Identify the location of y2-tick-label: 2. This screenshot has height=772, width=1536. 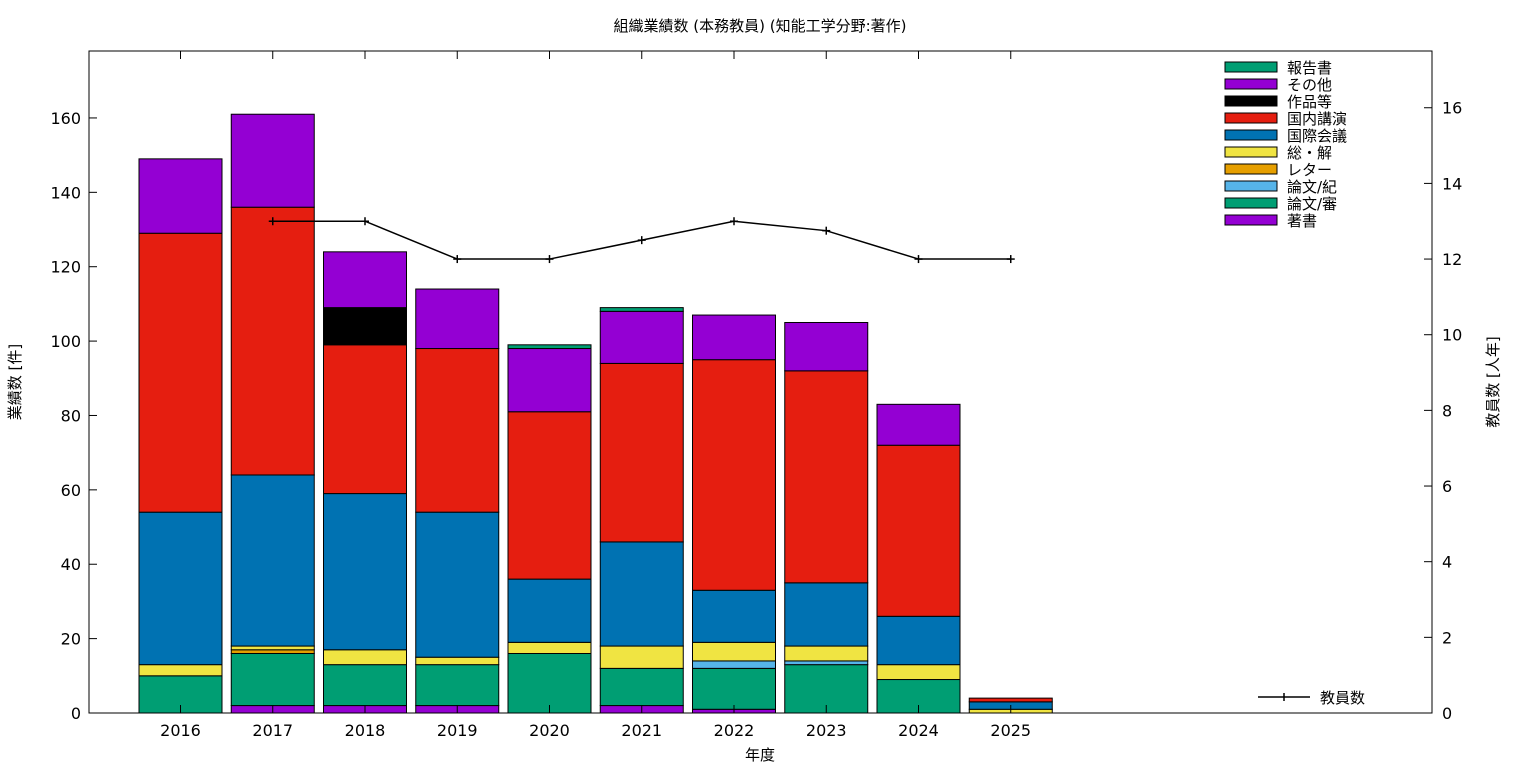
(1447, 637).